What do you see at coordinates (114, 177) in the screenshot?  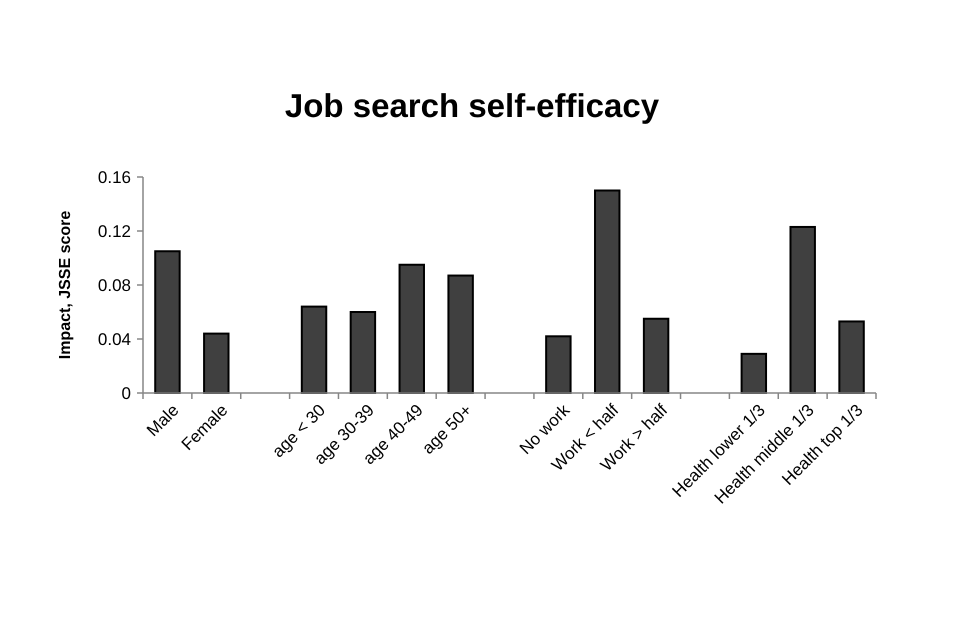 I see `y-tick-label: 0.16` at bounding box center [114, 177].